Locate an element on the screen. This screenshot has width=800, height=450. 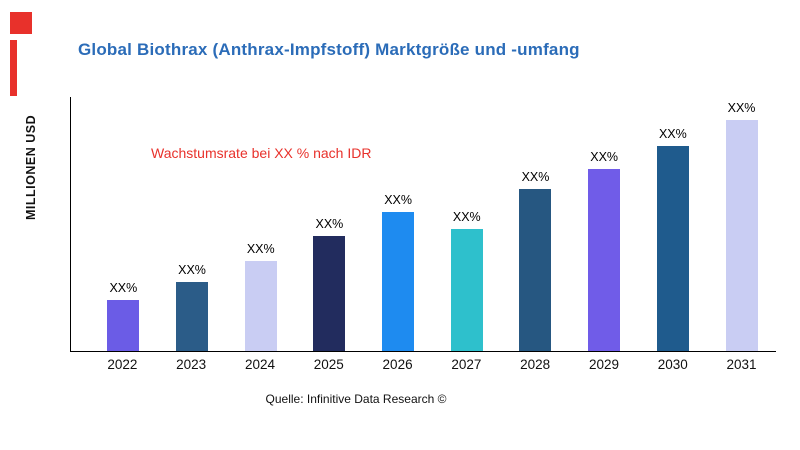
bar-value-label-2026: XX% is located at coordinates (398, 200).